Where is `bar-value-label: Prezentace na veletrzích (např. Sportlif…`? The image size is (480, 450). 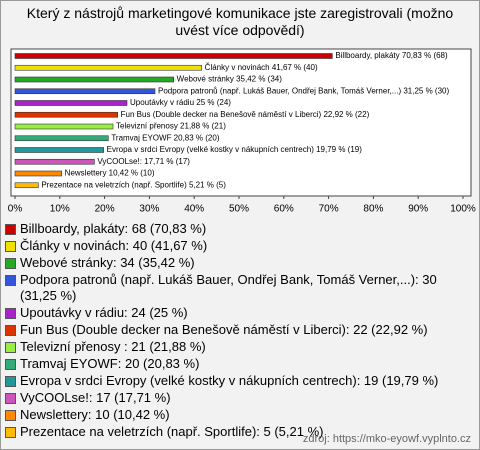
bar-value-label: Prezentace na veletrzích (např. Sportlif… is located at coordinates (133, 184).